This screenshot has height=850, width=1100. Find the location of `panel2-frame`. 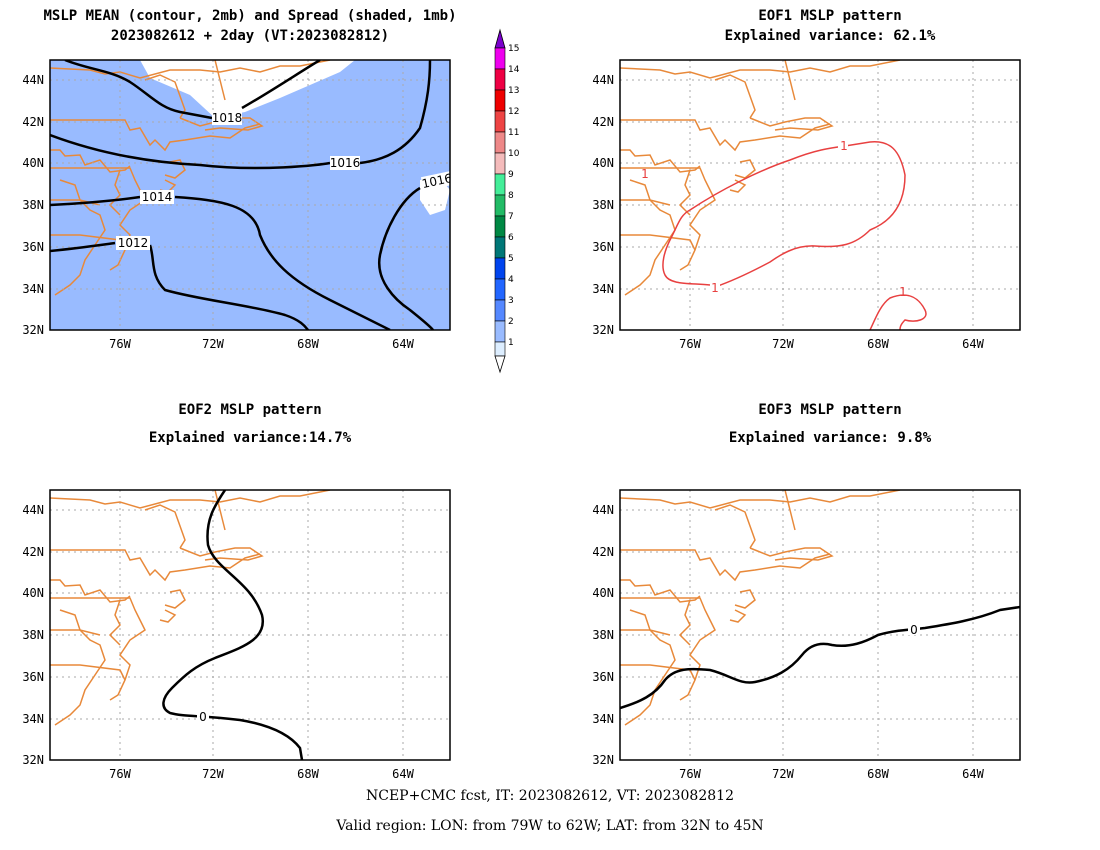

panel2-frame is located at coordinates (820, 195).